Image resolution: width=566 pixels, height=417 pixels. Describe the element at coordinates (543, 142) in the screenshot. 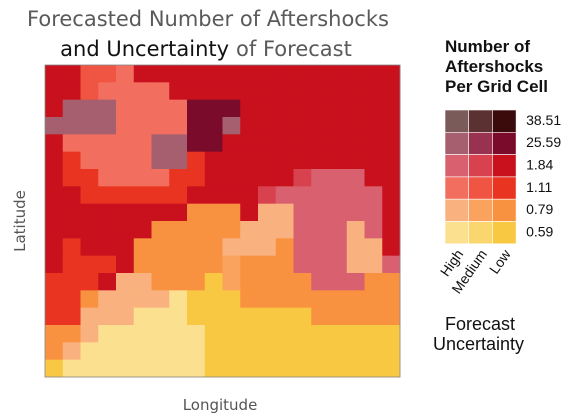

I see `legend-level-label: 25.59` at that location.